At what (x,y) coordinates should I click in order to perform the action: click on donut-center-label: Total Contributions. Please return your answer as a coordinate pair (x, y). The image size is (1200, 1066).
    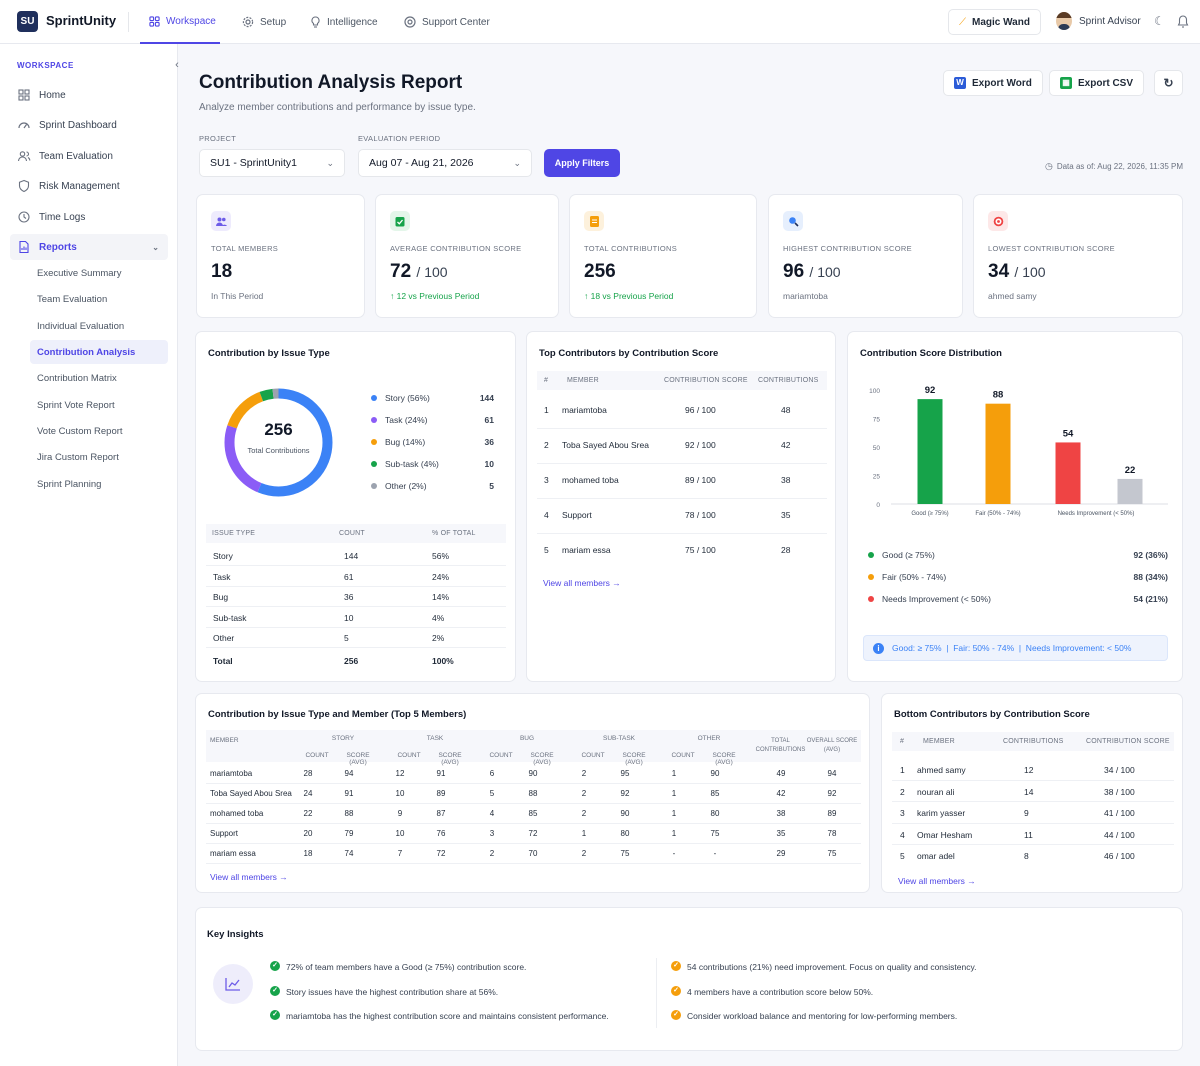
    Looking at the image, I should click on (278, 450).